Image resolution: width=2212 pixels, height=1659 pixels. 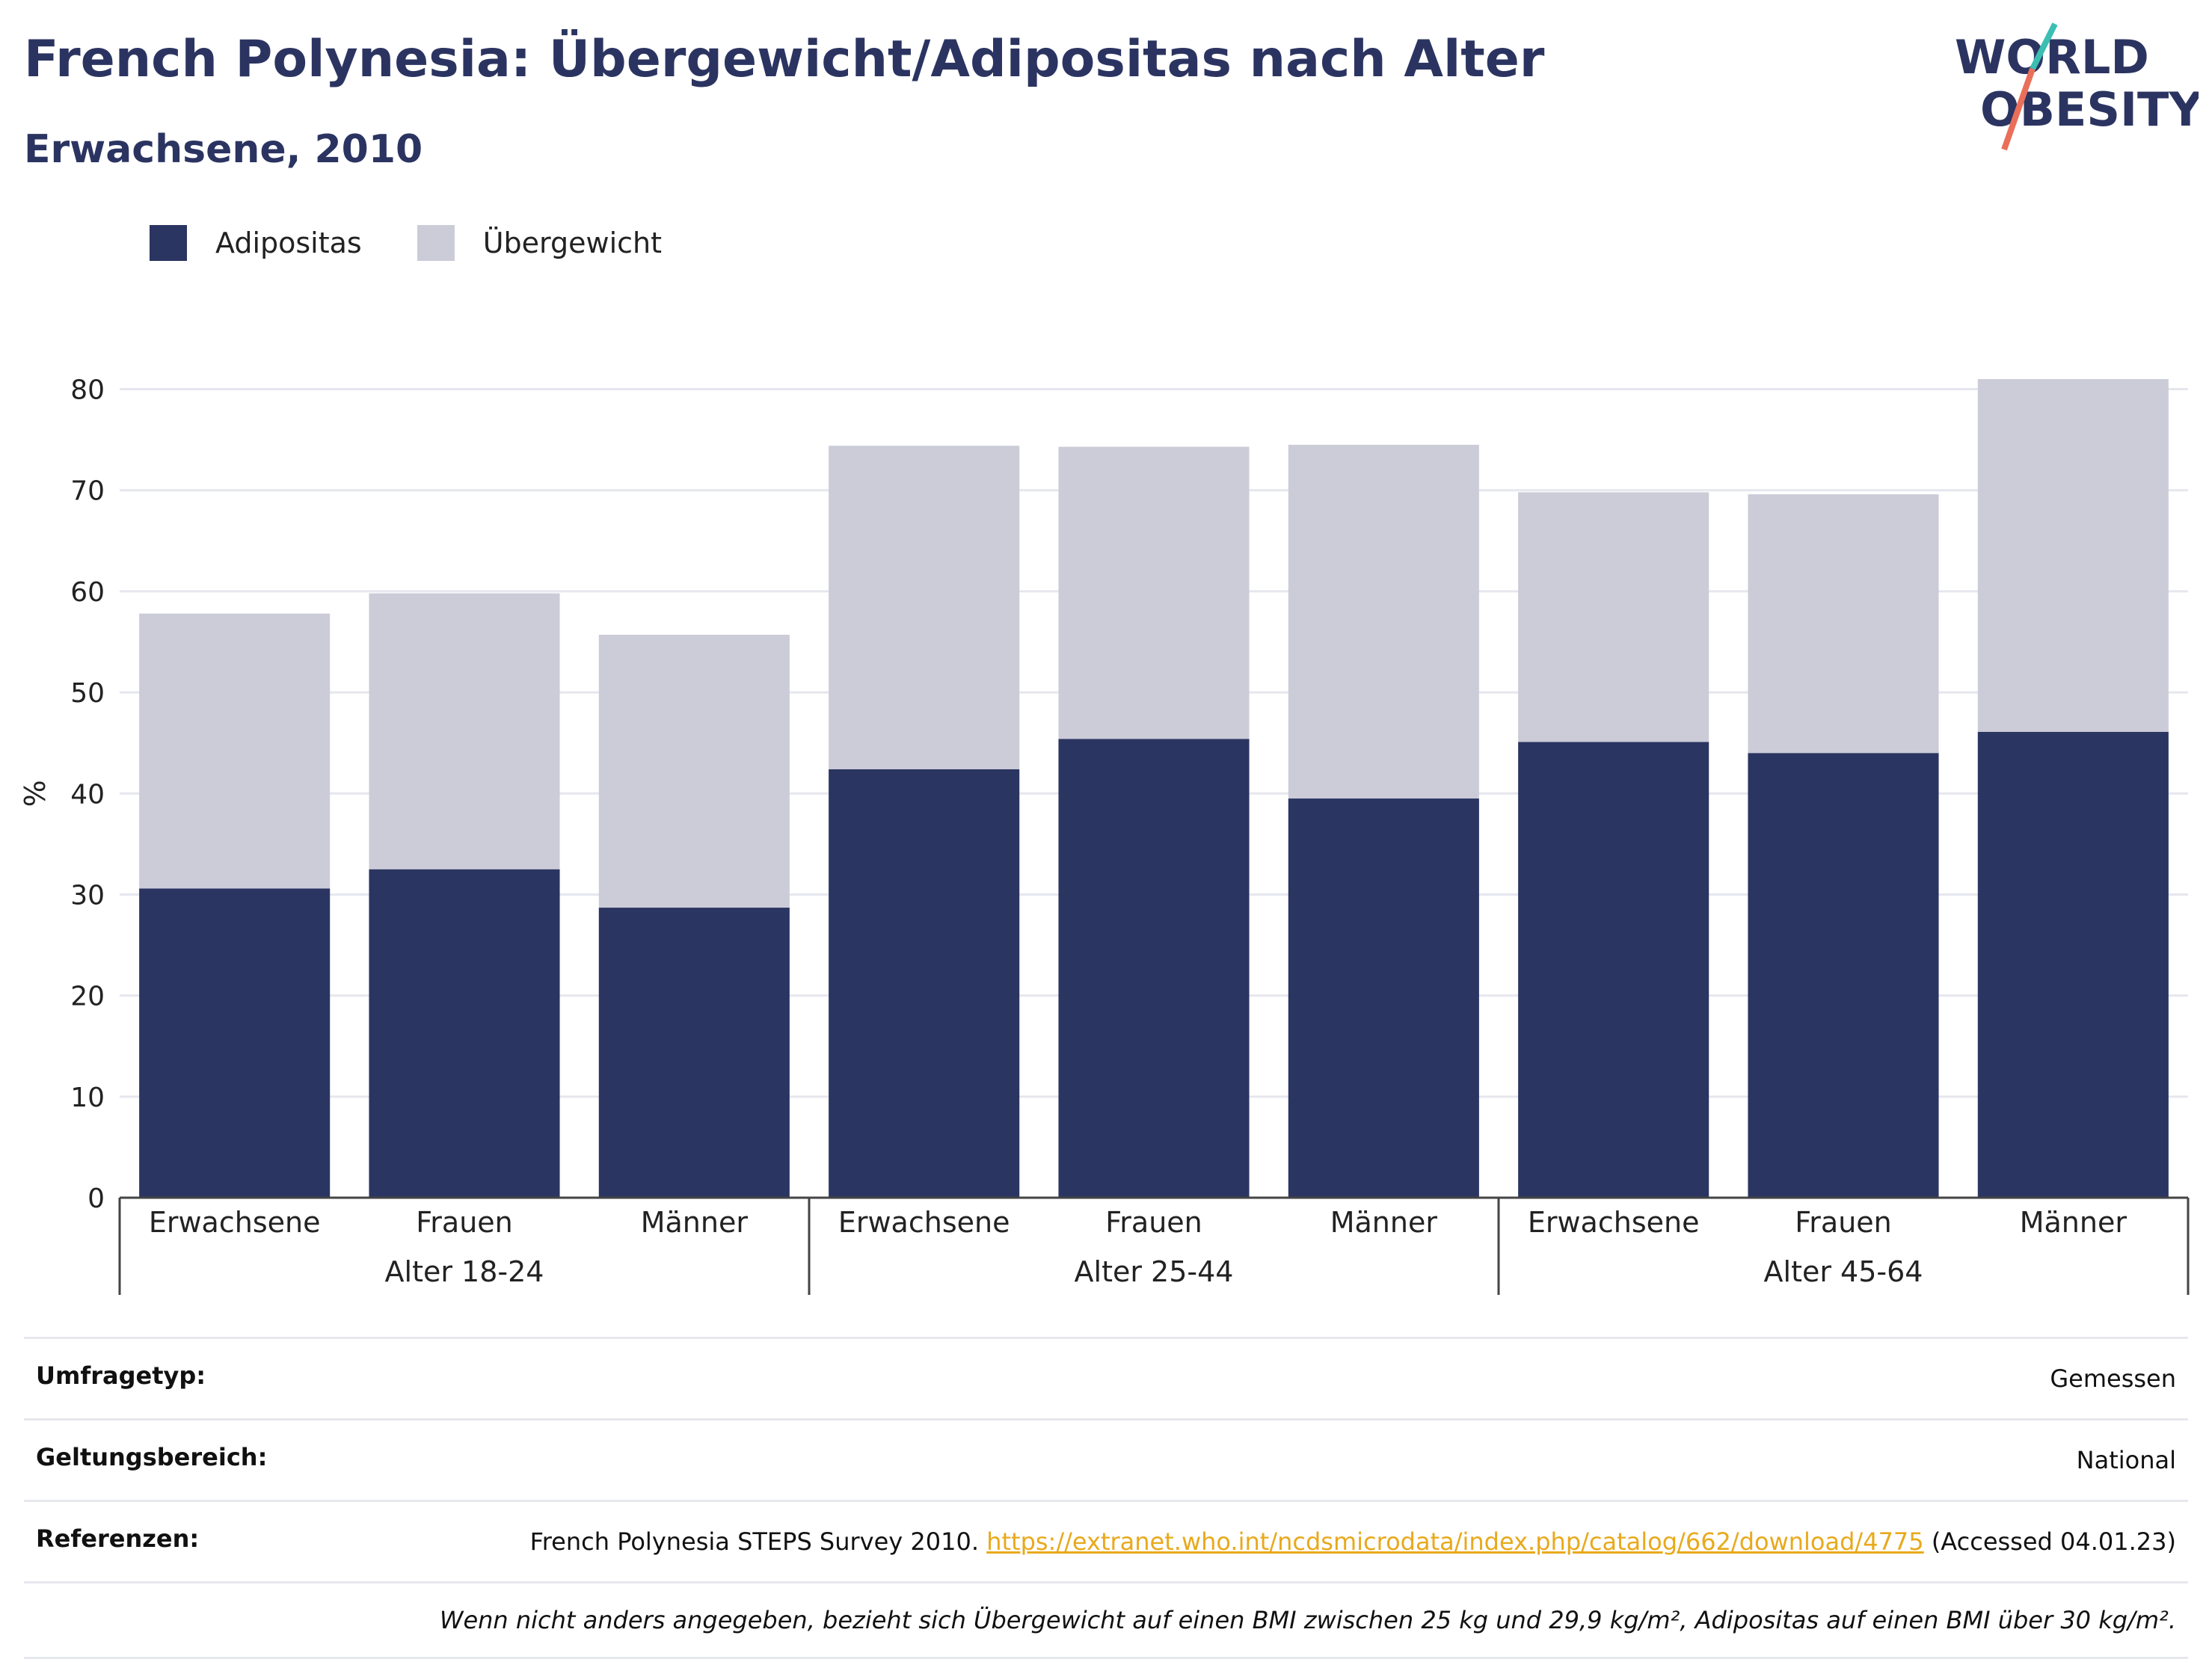 I want to click on page-subtitle: Erwachsene, 2010, so click(x=223, y=150).